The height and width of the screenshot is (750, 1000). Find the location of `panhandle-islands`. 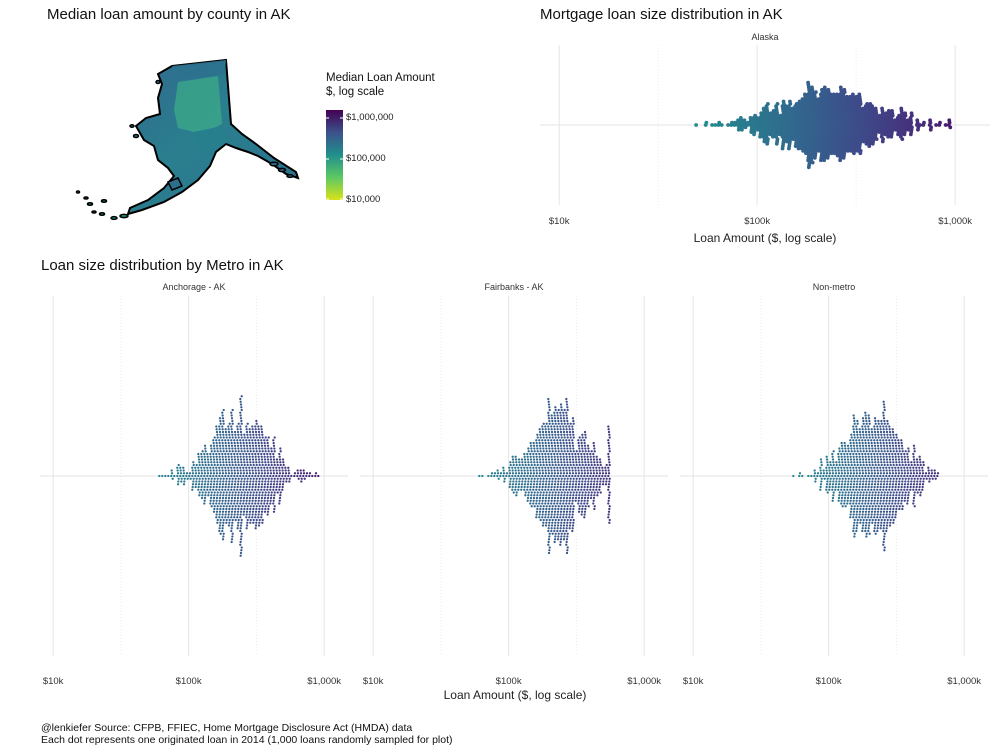

panhandle-islands is located at coordinates (281, 170).